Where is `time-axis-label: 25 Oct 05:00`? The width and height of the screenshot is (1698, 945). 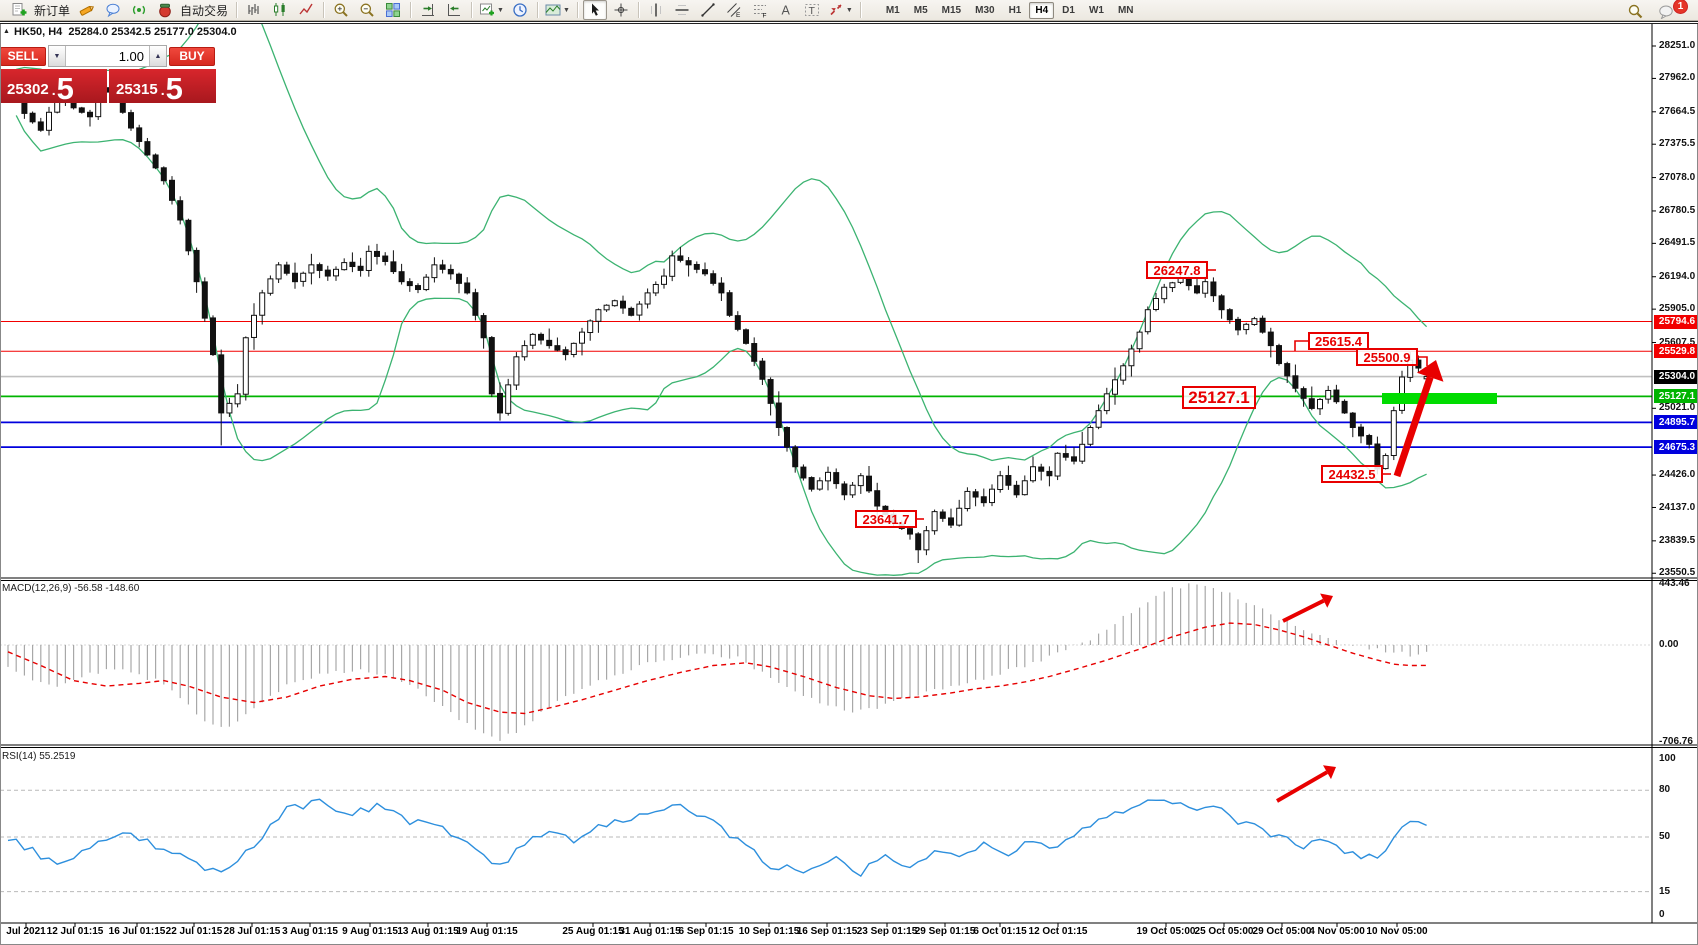
time-axis-label: 25 Oct 05:00 is located at coordinates (1224, 931).